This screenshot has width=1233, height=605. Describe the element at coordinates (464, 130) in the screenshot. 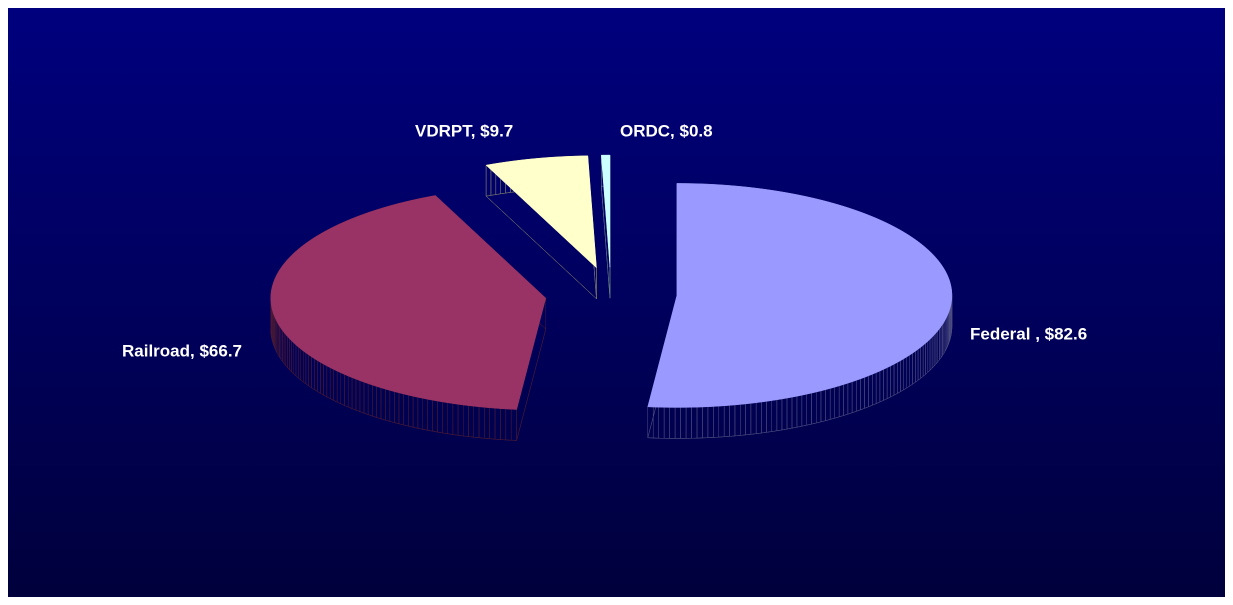

I see `data-label: VDRPT, $9.7` at that location.